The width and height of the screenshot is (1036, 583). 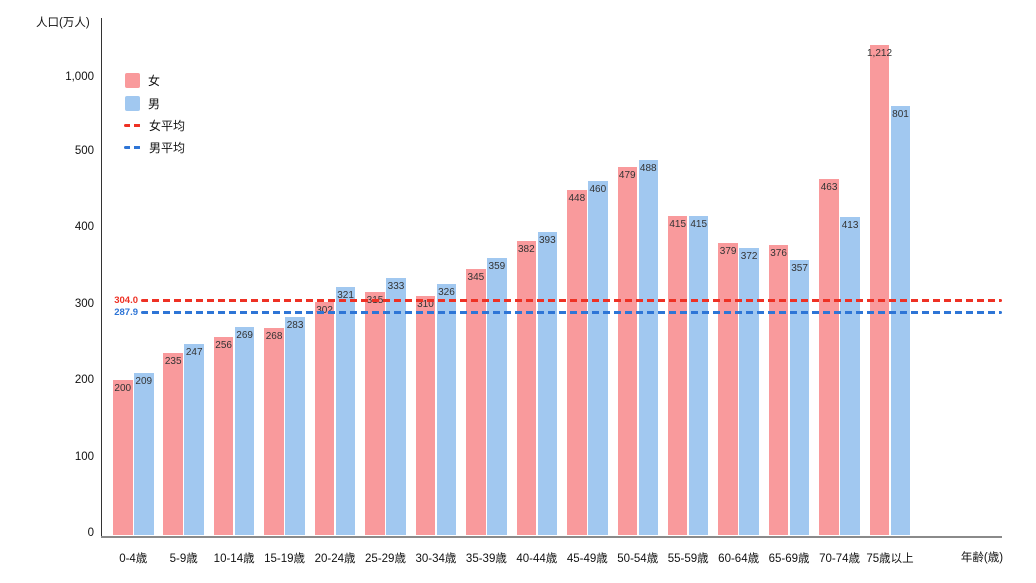 I want to click on bar-value-label: 345, so click(x=476, y=278).